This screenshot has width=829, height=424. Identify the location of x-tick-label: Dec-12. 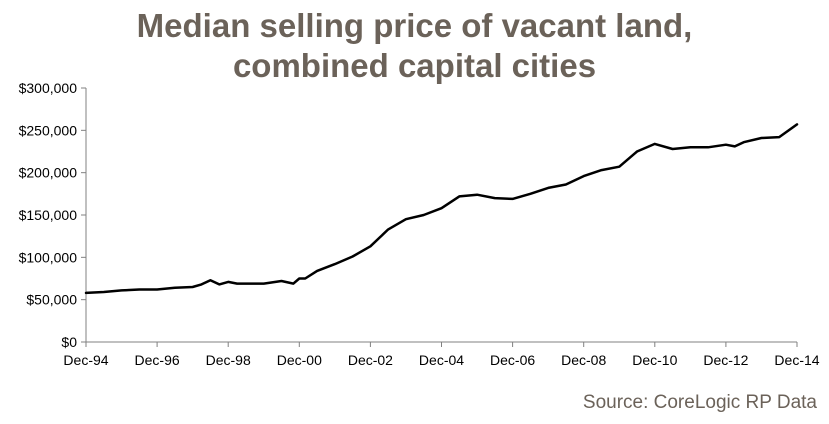
(725, 360).